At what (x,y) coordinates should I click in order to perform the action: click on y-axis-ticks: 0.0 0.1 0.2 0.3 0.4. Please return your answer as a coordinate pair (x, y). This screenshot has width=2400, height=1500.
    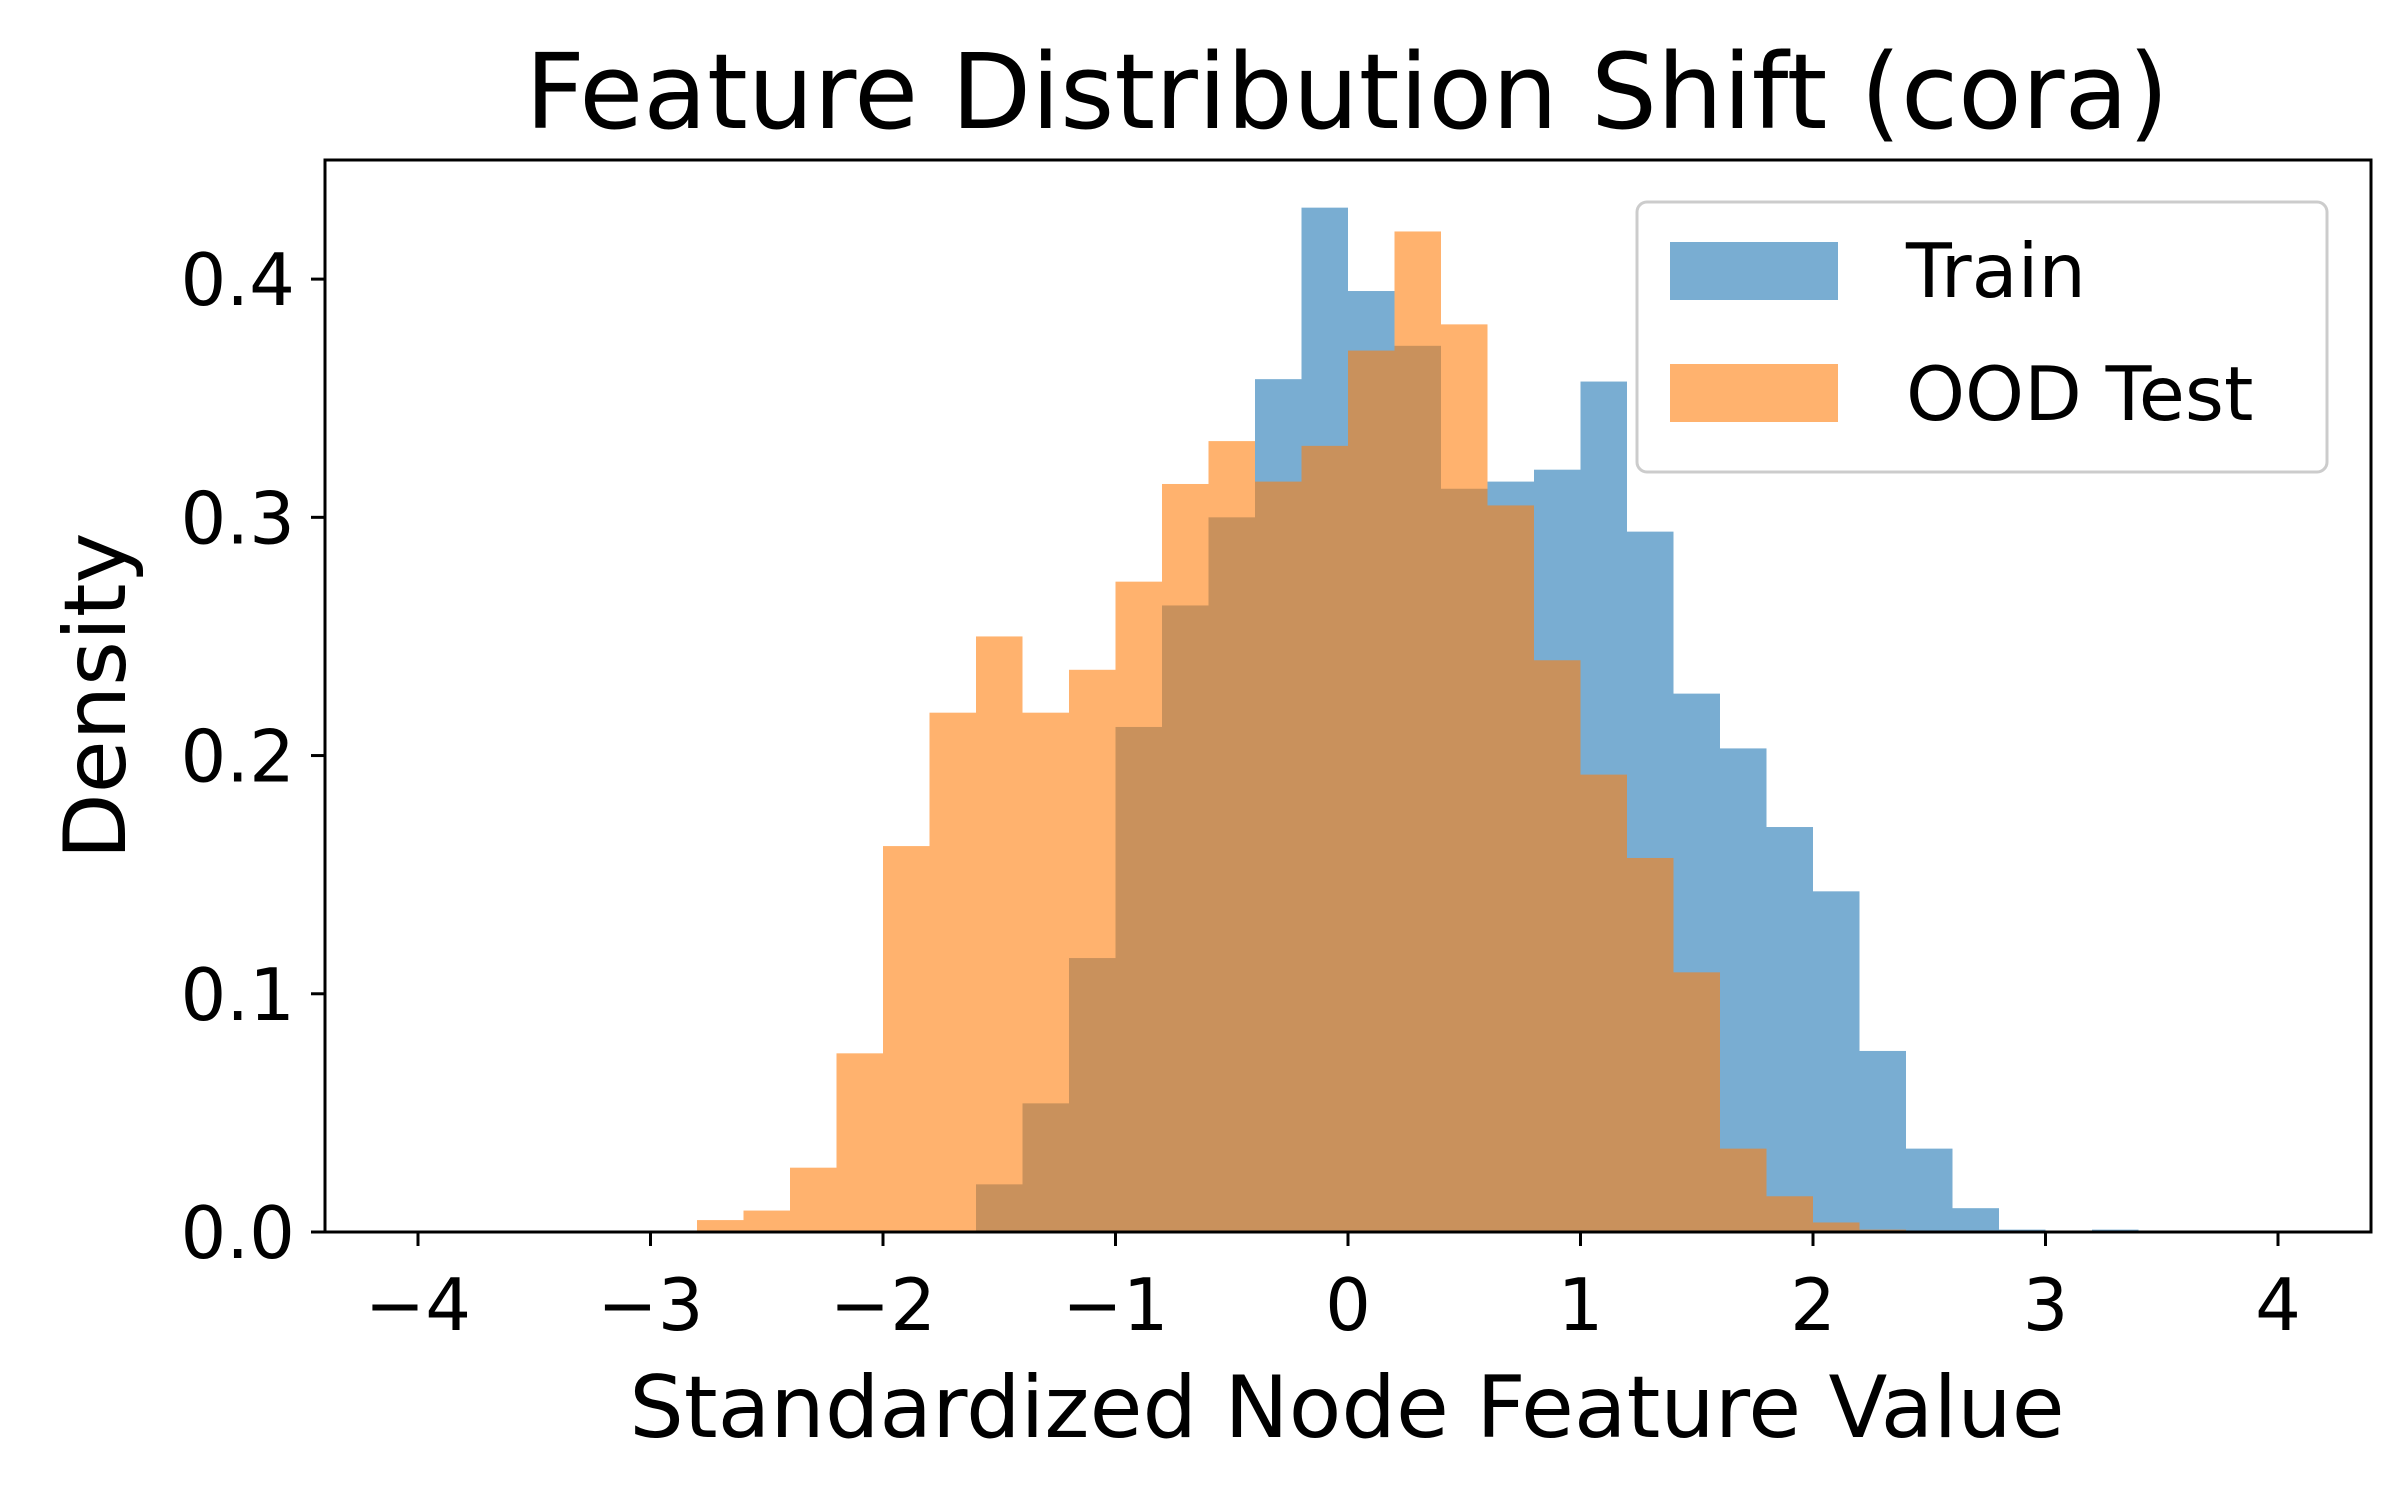
    Looking at the image, I should click on (252, 756).